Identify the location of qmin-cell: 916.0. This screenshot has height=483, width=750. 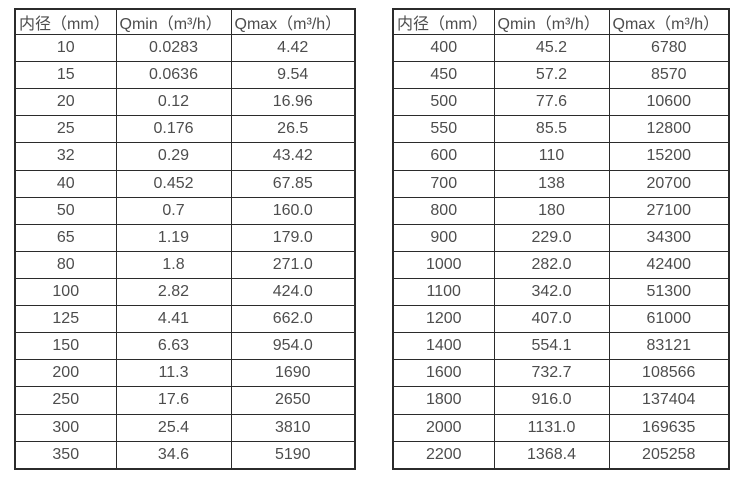
(551, 400).